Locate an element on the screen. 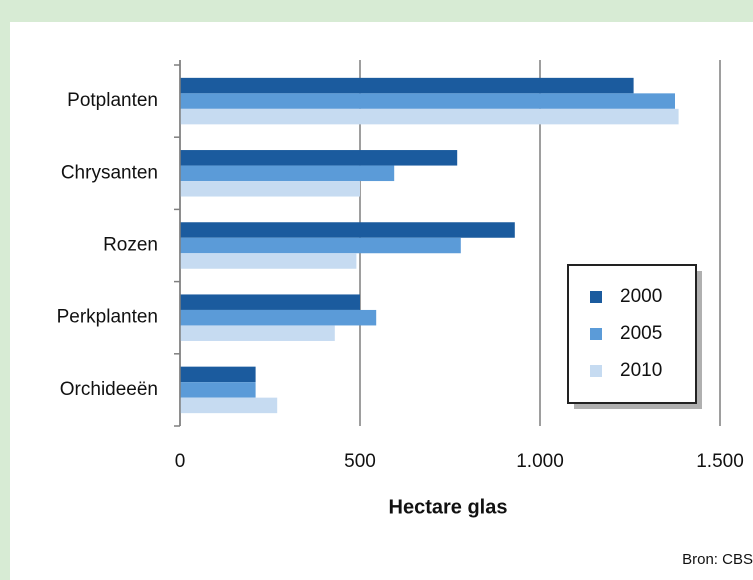  legend is located at coordinates (632, 334).